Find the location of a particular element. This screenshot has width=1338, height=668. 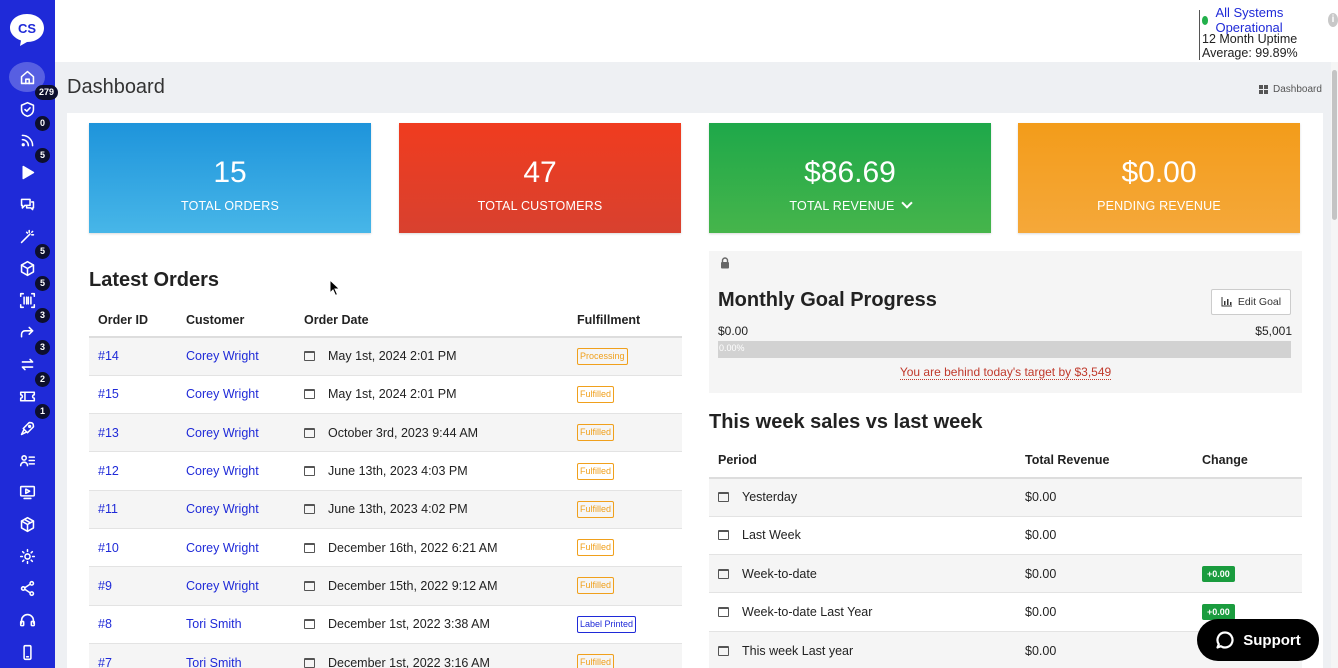

users-list-icon is located at coordinates (27, 460).